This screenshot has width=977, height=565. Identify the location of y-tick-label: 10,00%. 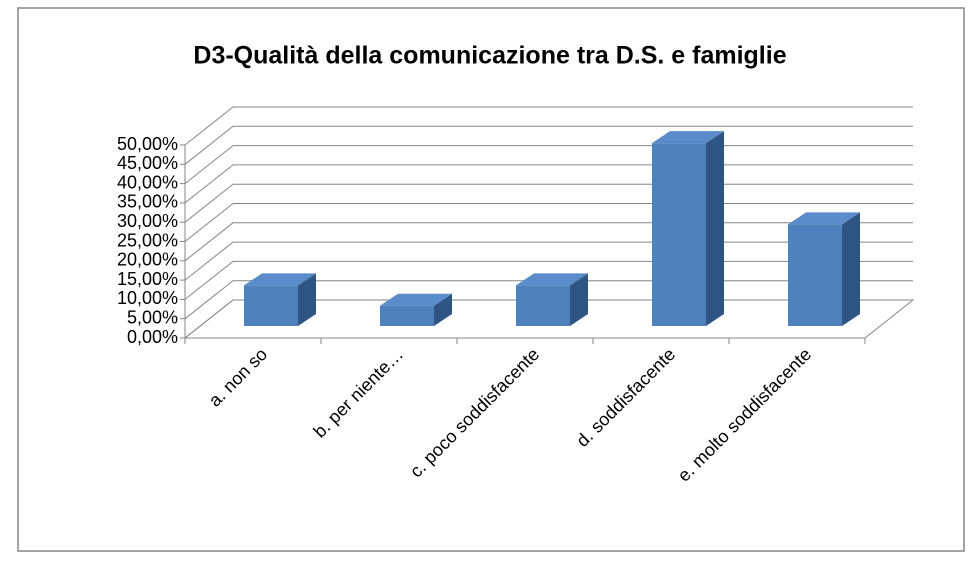
(147, 298).